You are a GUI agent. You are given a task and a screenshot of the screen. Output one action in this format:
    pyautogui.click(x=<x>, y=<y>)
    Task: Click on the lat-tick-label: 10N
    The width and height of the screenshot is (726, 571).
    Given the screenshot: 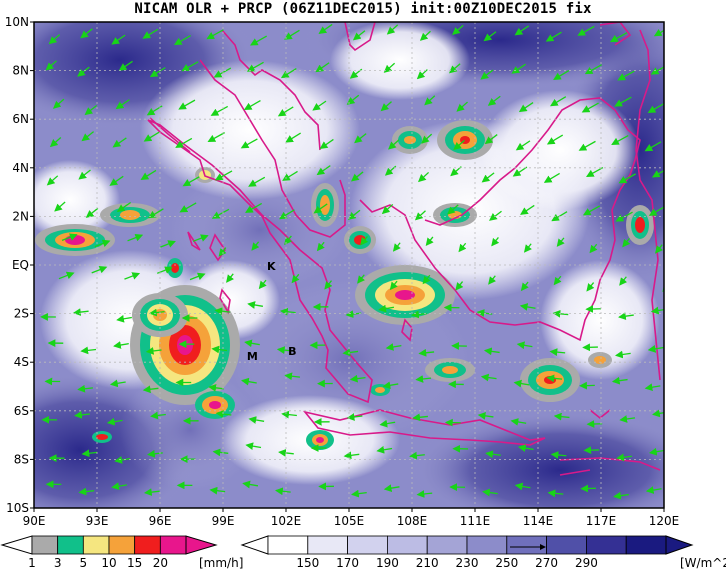 What is the action you would take?
    pyautogui.click(x=17, y=22)
    